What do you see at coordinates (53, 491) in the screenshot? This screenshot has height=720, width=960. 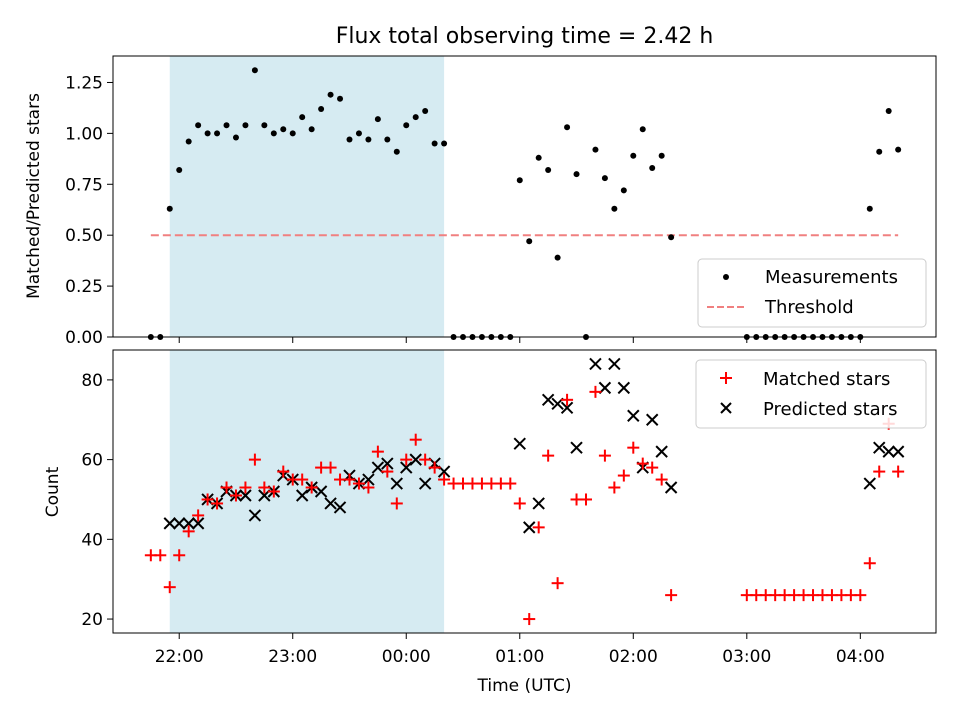 I see `bottom-y-axis-label: Count` at bounding box center [53, 491].